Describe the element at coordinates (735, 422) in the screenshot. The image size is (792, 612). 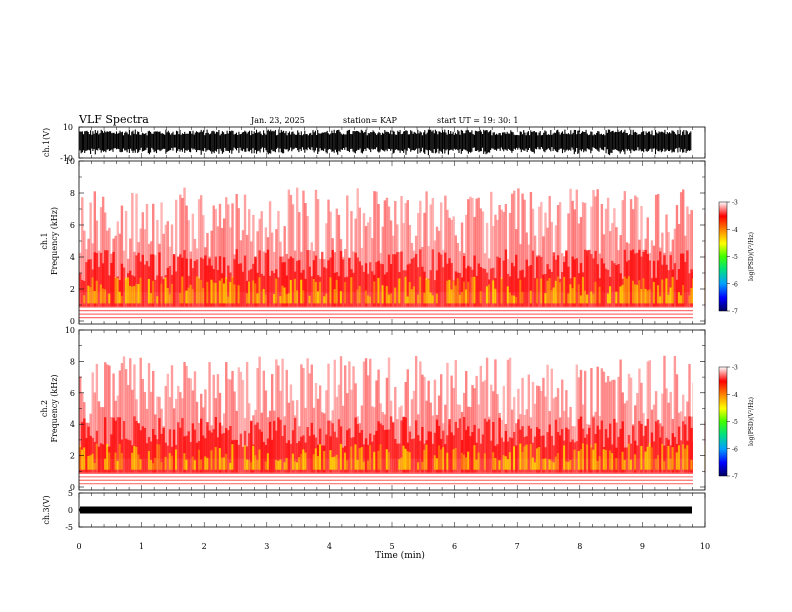
I see `colorbar-tick-label: -5` at that location.